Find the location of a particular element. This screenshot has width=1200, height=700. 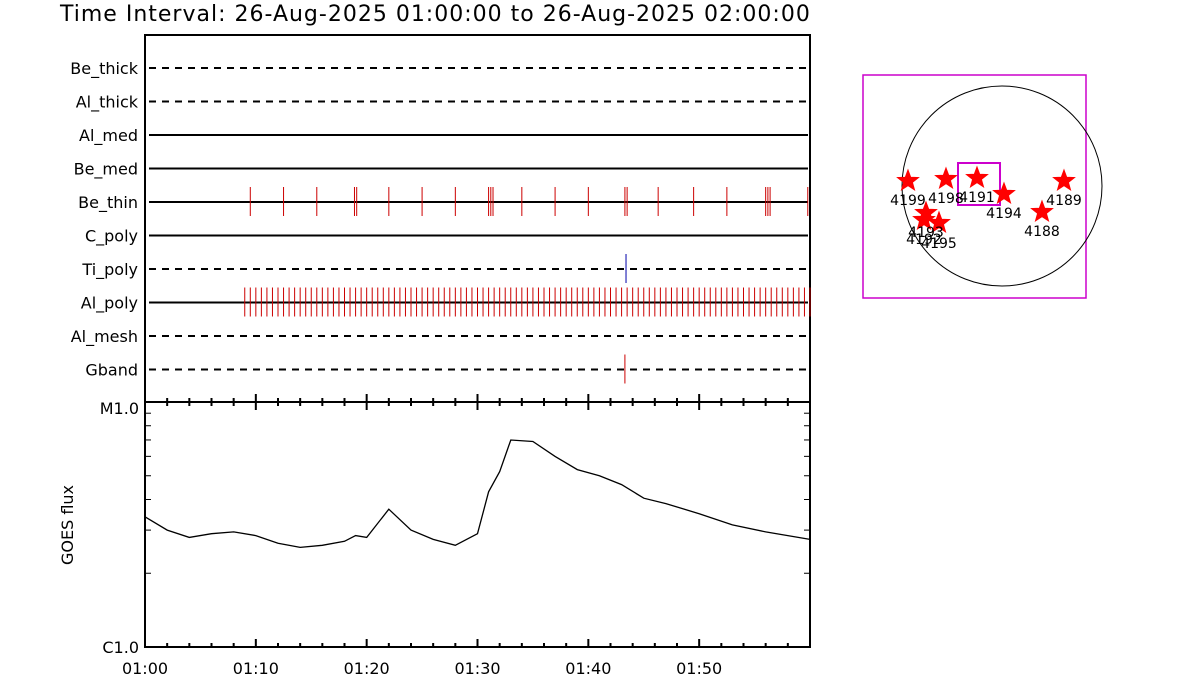

channel-label: Ti_poly is located at coordinates (109, 270).